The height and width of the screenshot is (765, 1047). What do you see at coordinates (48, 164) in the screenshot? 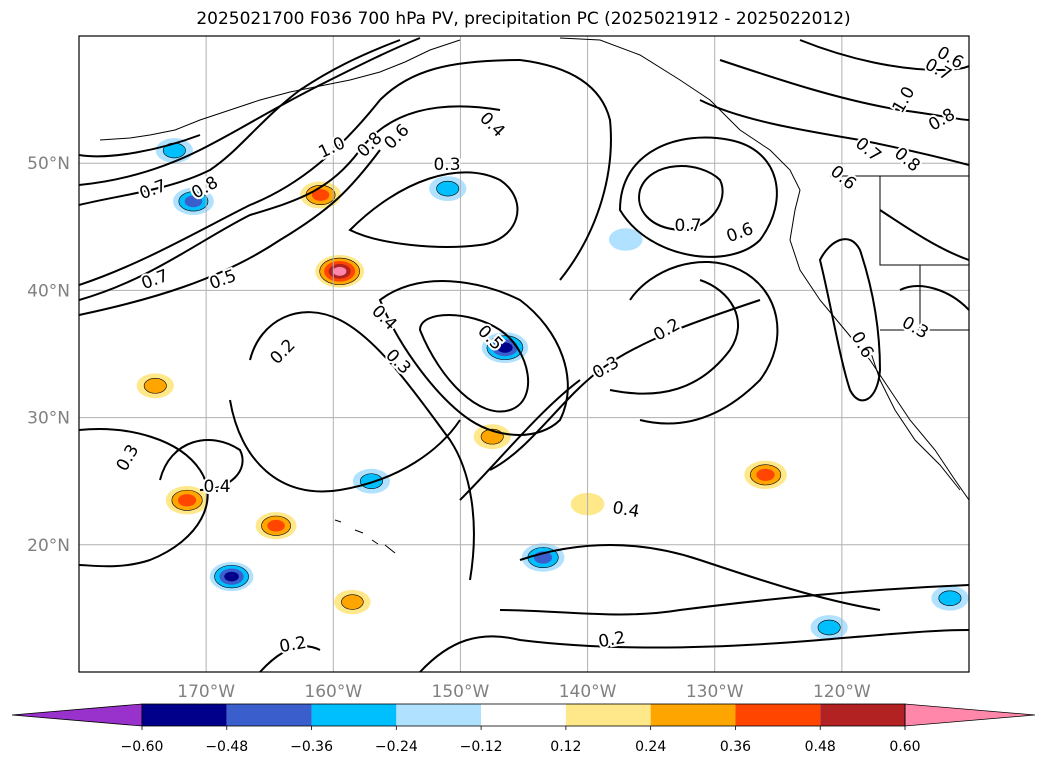
I see `y-tick-label: 50°N` at bounding box center [48, 164].